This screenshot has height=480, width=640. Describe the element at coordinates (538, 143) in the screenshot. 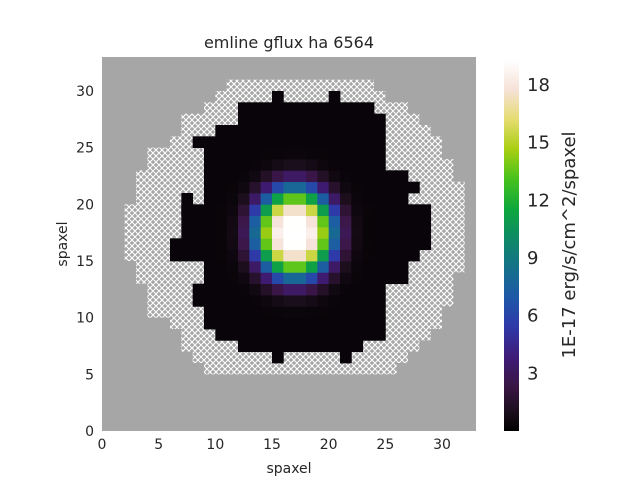

I see `colorbar-tick-label: 15` at that location.